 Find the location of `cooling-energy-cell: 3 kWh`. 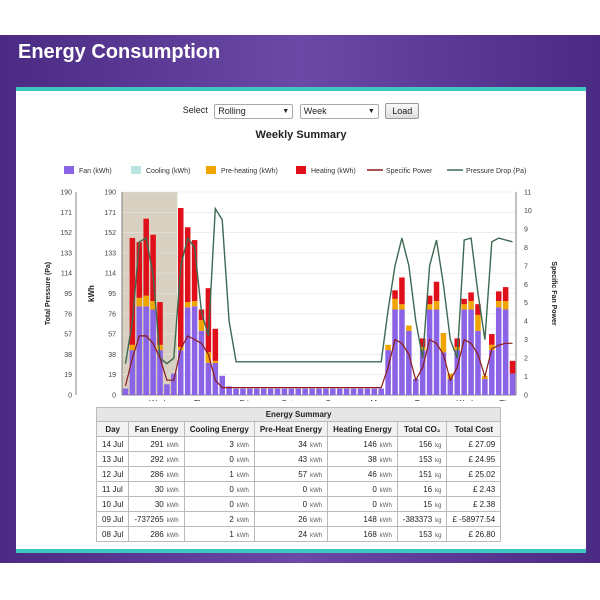

cooling-energy-cell: 3 kWh is located at coordinates (219, 444).